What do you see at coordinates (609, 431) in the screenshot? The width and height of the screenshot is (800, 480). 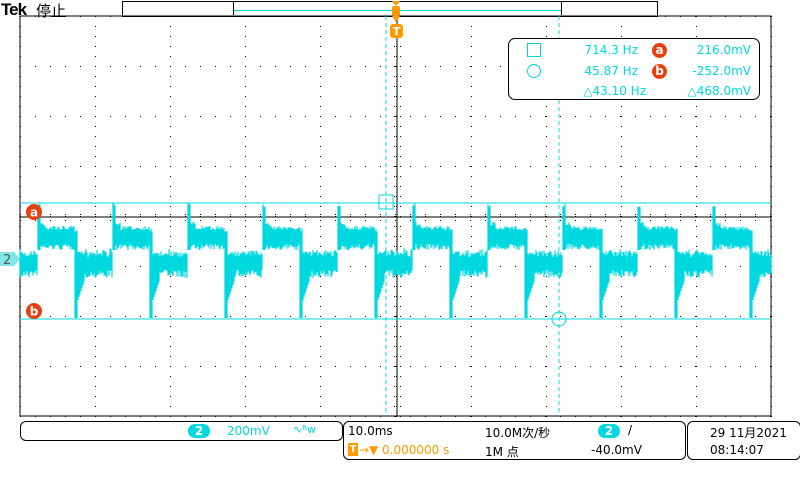 I see `trigger-channel-badge: 2` at bounding box center [609, 431].